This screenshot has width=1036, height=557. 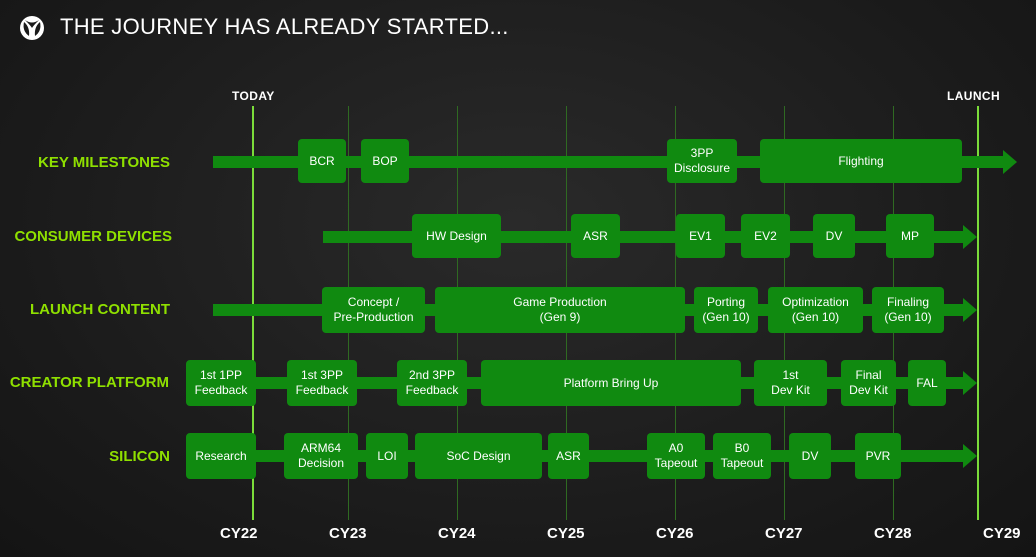 I want to click on key-milestones-arrow, so click(x=1010, y=162).